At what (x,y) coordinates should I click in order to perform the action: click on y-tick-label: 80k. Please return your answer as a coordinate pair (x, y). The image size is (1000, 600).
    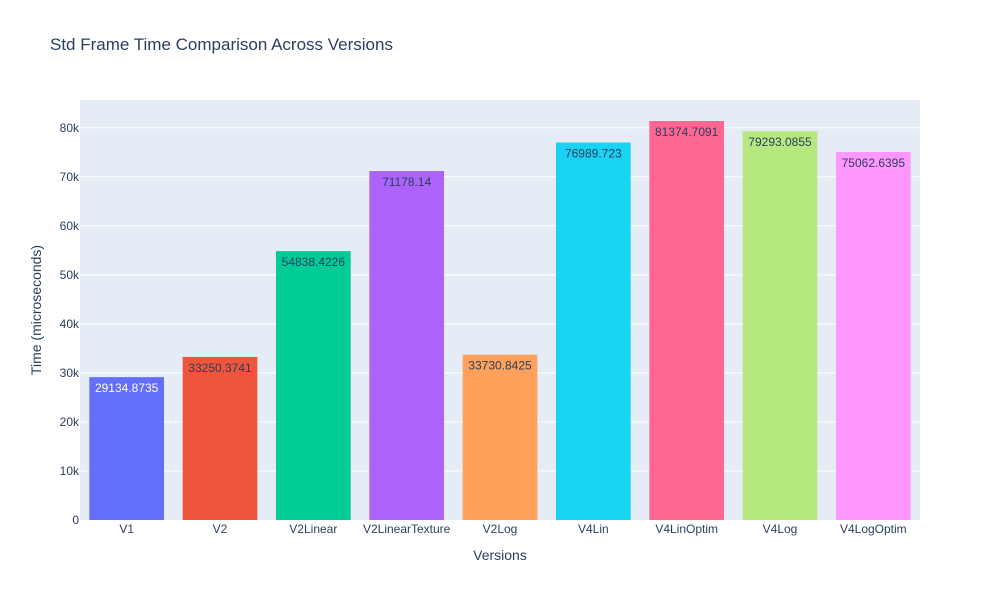
    Looking at the image, I should click on (70, 128).